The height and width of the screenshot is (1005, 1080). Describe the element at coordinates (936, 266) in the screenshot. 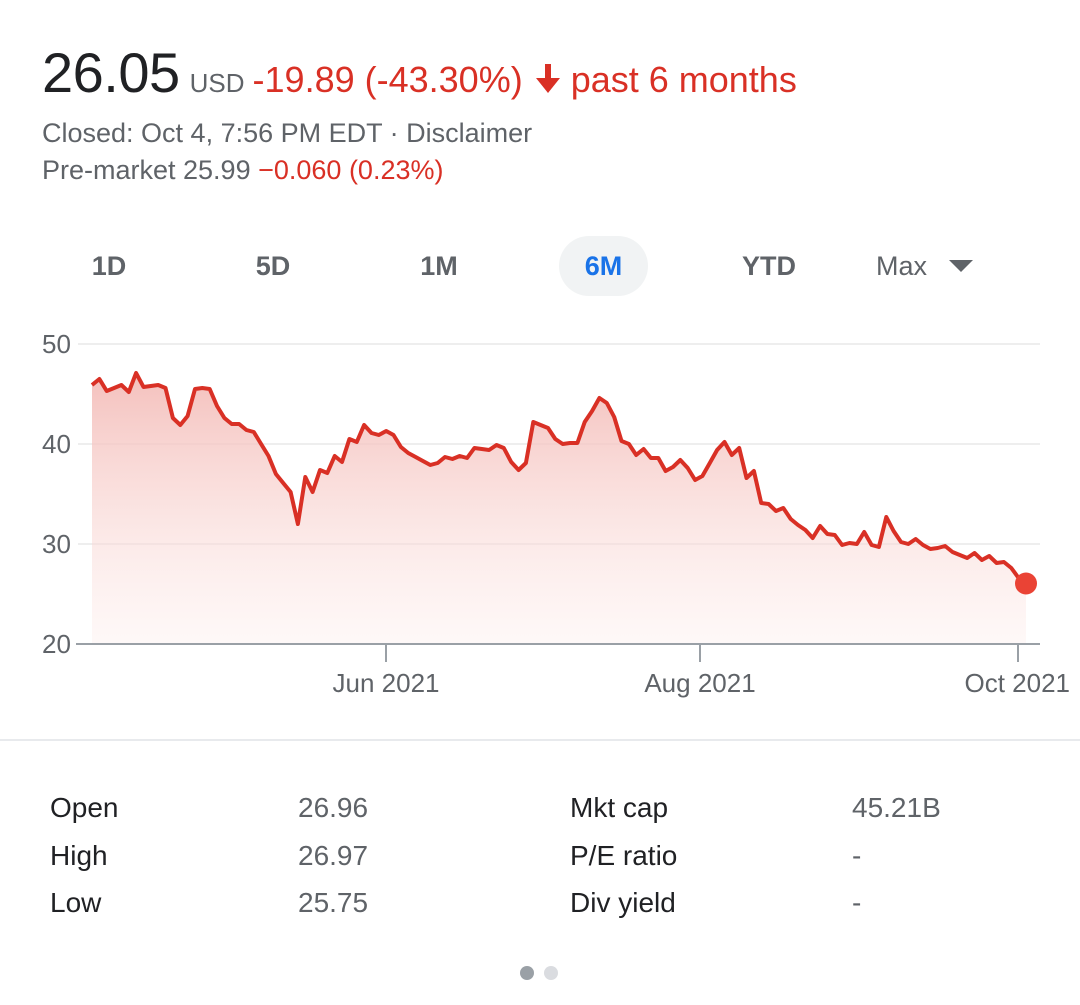

I see `tab-max: Max` at that location.